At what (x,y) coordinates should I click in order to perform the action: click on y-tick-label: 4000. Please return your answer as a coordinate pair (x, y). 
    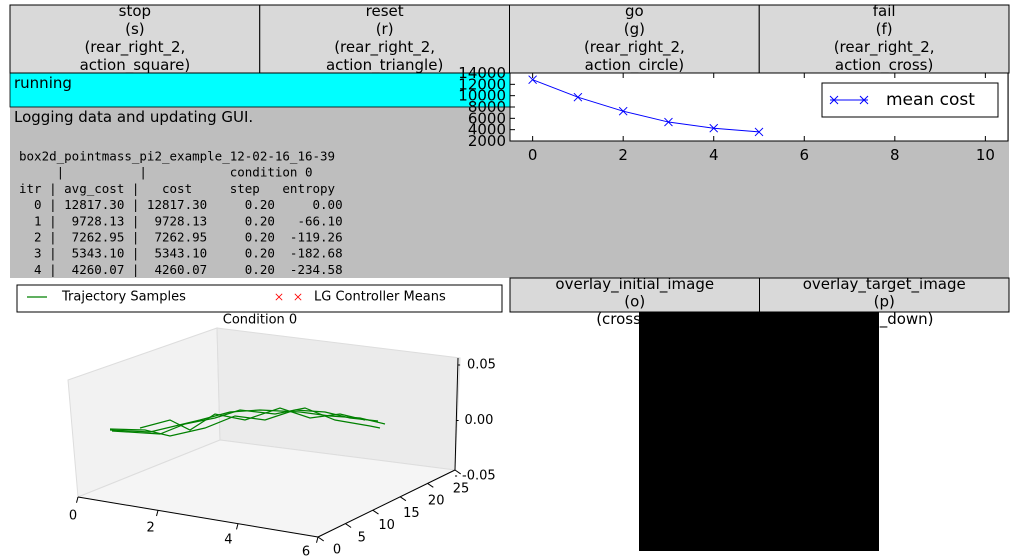
    Looking at the image, I should click on (487, 130).